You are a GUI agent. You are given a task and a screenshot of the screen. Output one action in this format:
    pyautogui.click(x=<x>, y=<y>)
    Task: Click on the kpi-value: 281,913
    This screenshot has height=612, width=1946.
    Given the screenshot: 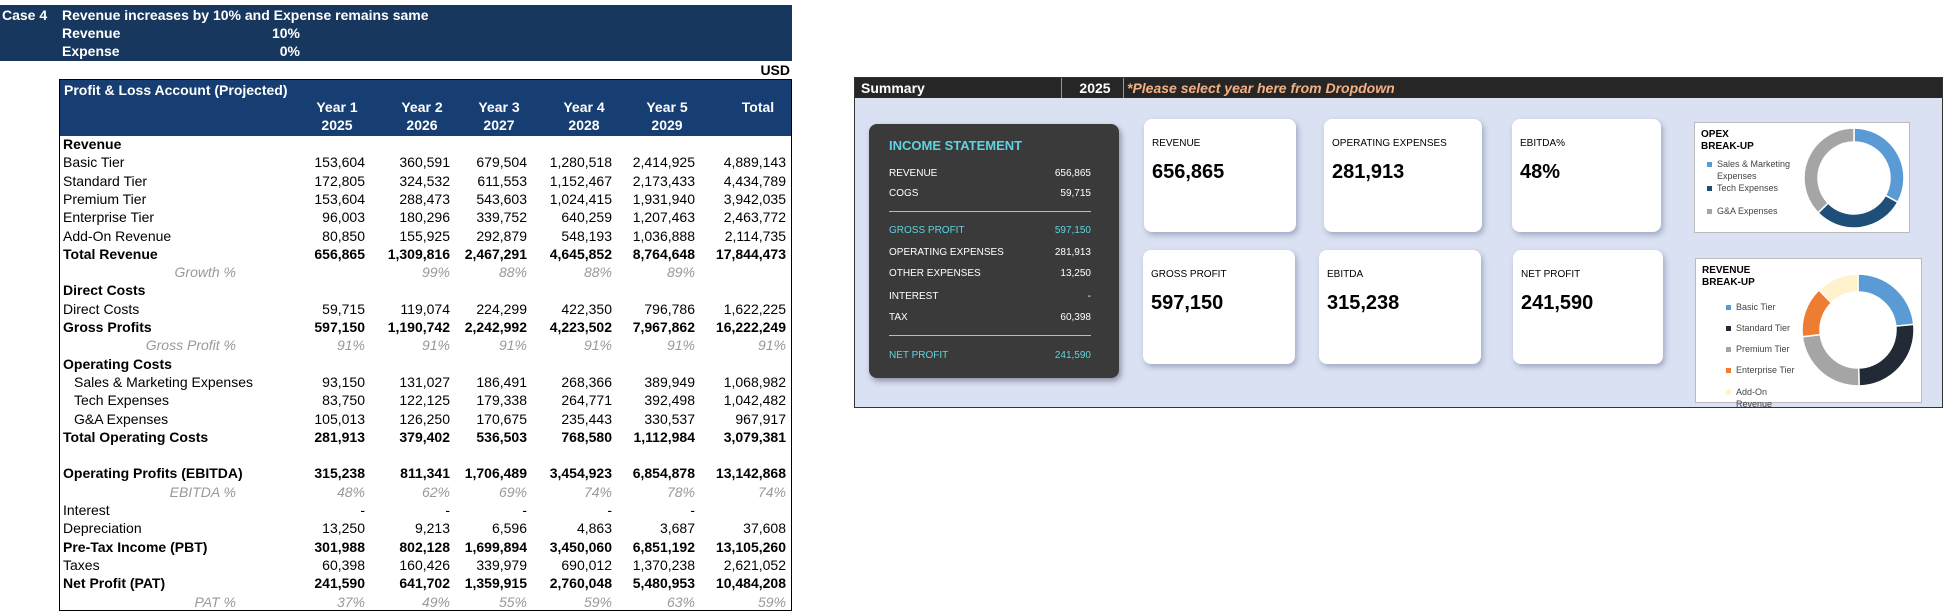 What is the action you would take?
    pyautogui.click(x=1368, y=172)
    